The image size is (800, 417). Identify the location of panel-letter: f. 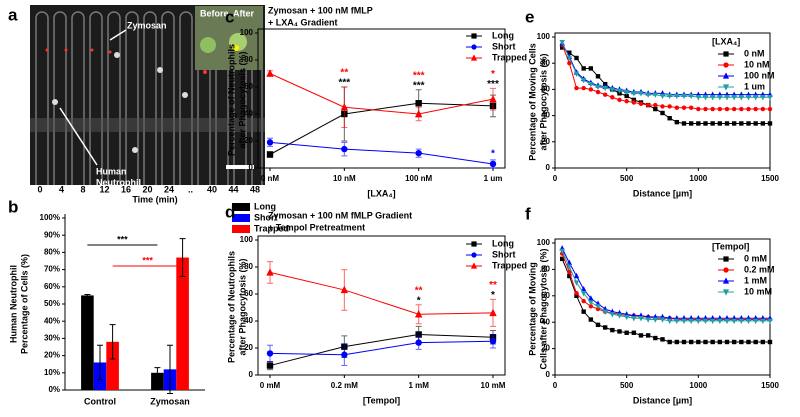
(528, 213).